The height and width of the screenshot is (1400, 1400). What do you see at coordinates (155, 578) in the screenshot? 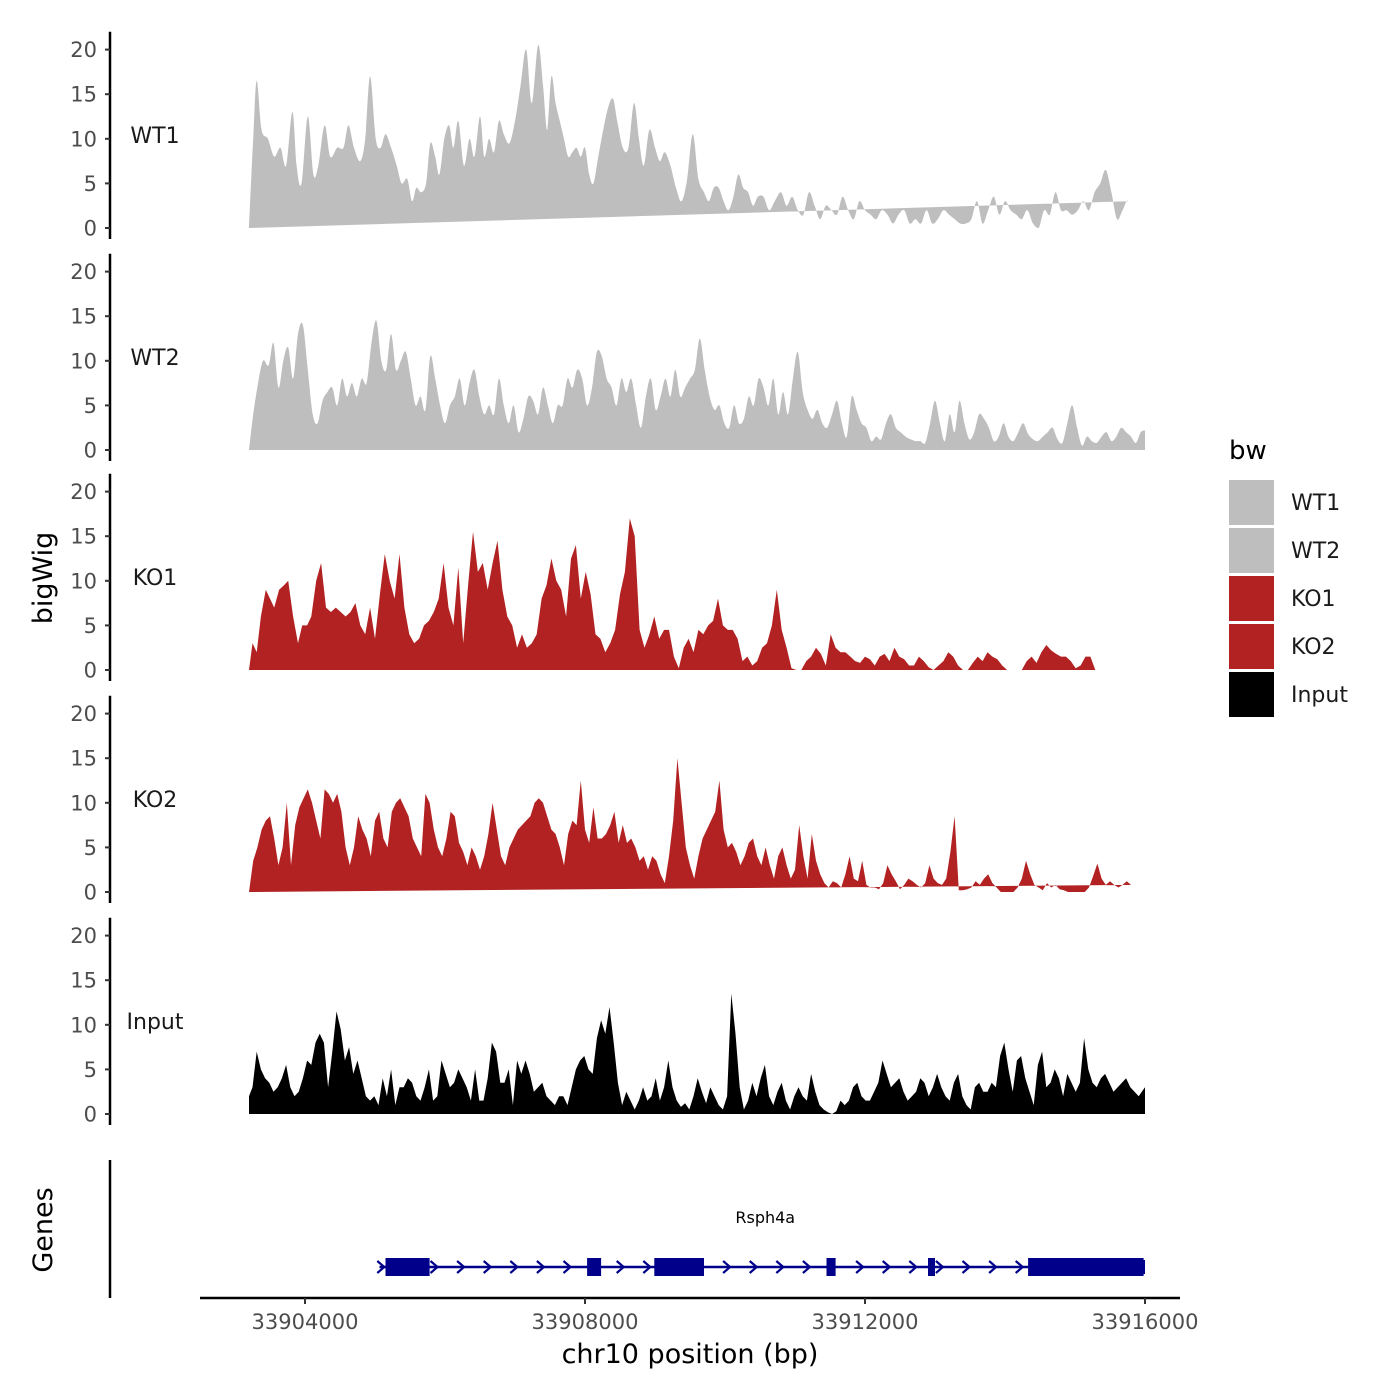
I see `track-label-KO1: KO1` at bounding box center [155, 578].